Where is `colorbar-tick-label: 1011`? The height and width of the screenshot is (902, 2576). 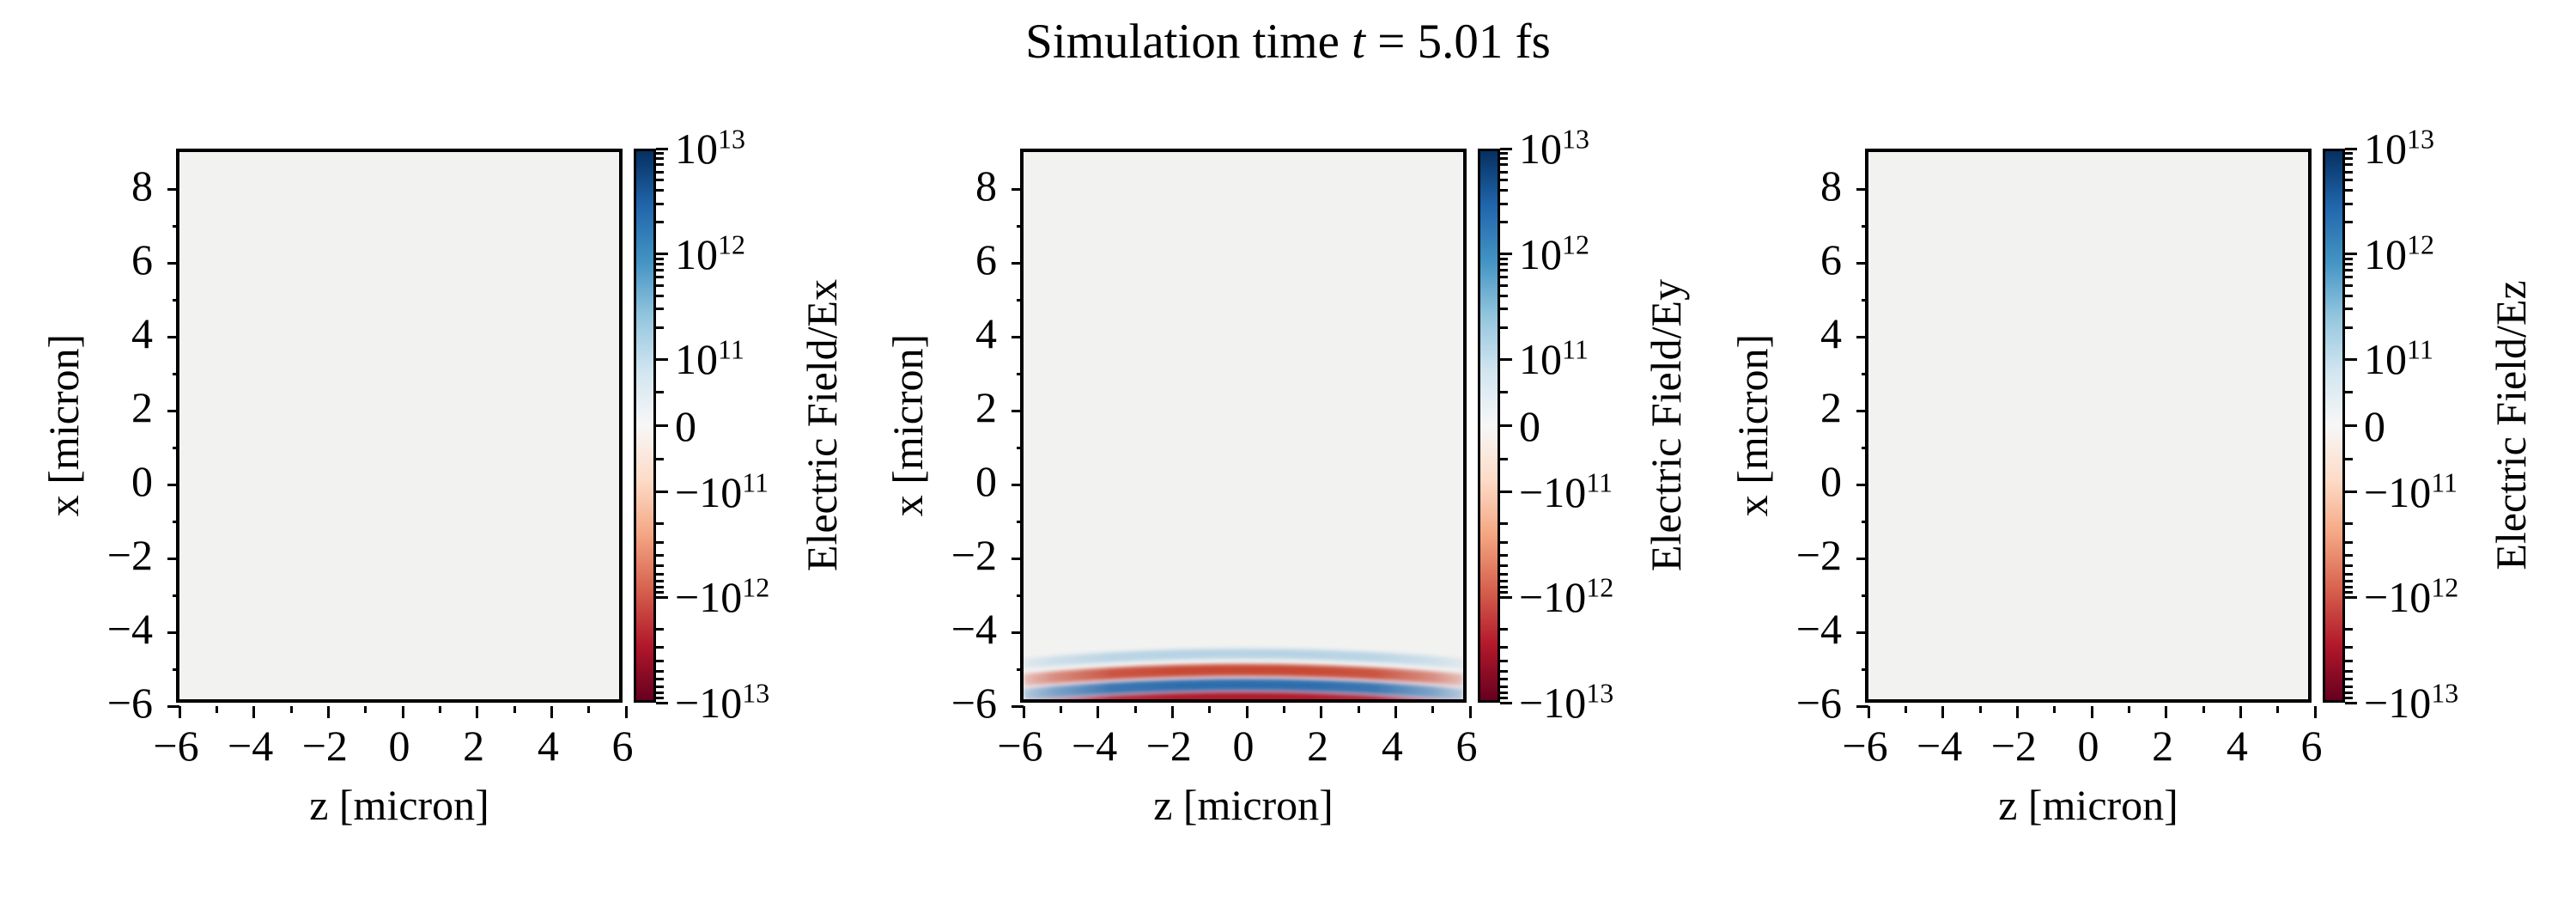
colorbar-tick-label: 1011 is located at coordinates (2398, 358).